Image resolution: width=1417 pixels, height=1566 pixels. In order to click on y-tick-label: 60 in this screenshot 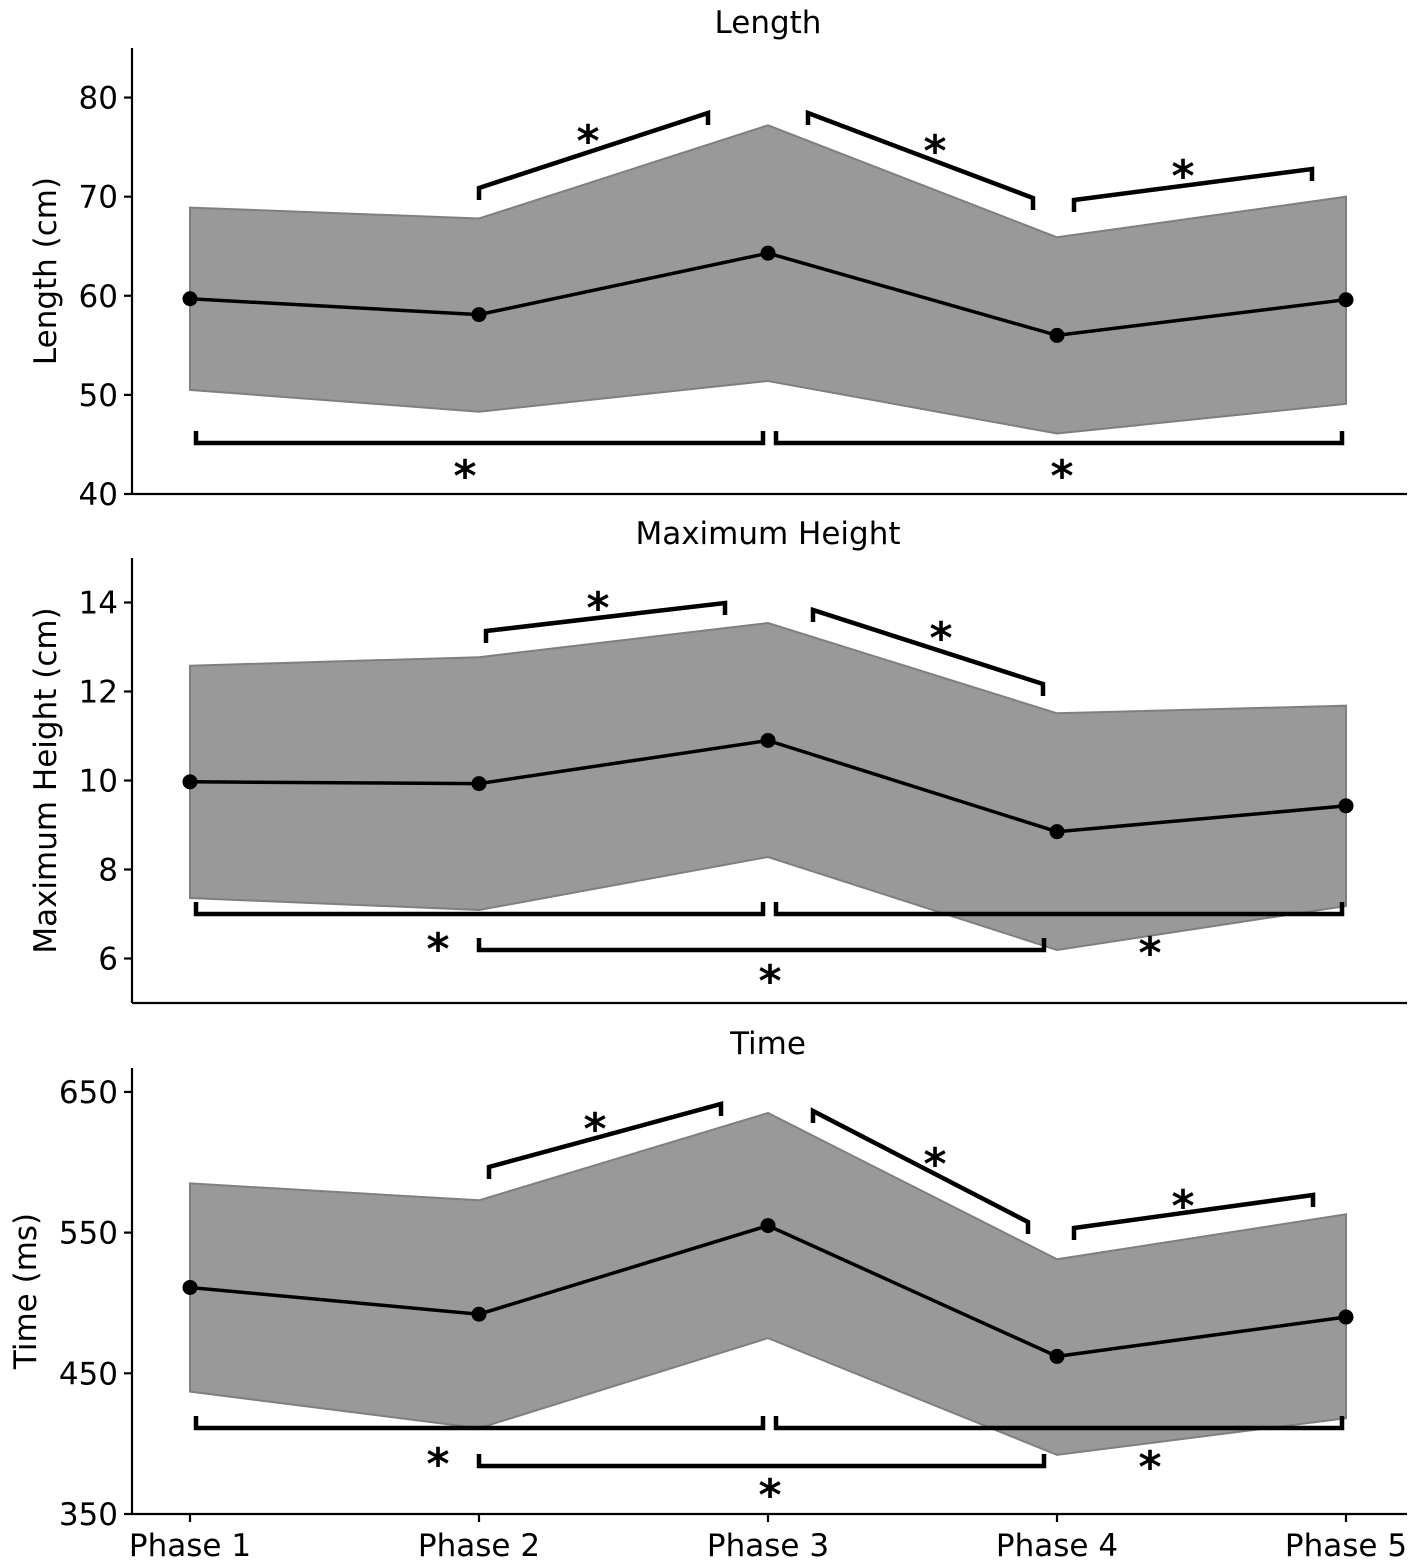, I will do `click(98, 297)`.